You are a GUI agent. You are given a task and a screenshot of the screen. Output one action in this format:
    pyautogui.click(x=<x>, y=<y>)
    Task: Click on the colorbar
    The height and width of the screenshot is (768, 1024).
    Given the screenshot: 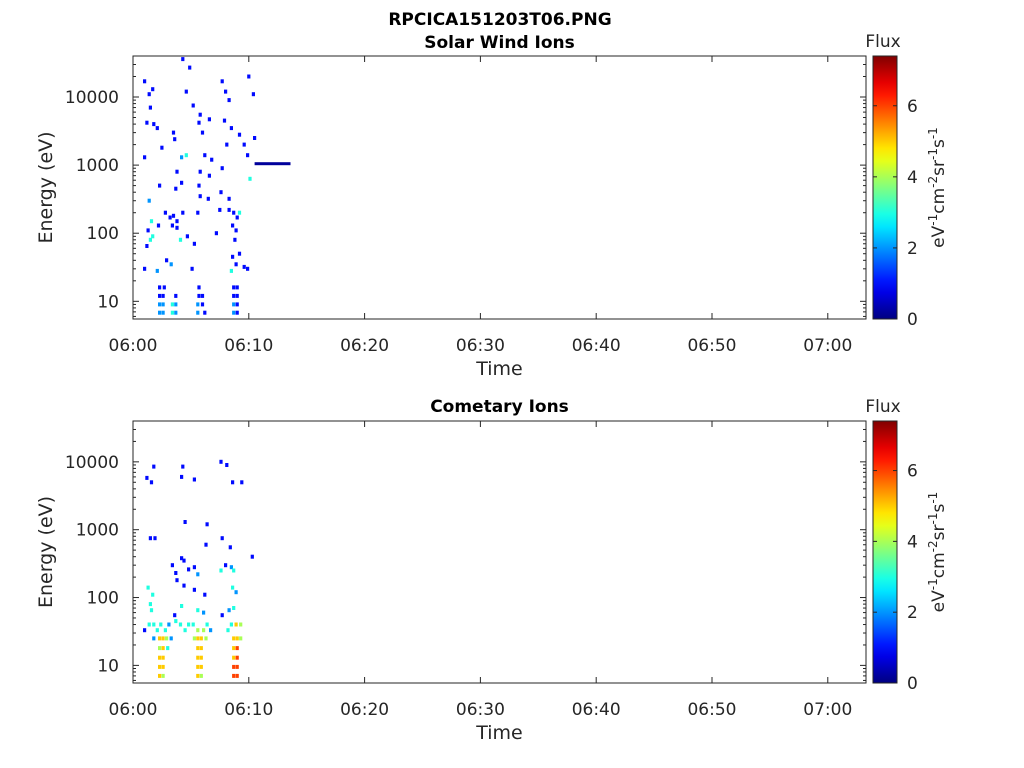 What is the action you would take?
    pyautogui.click(x=885, y=552)
    